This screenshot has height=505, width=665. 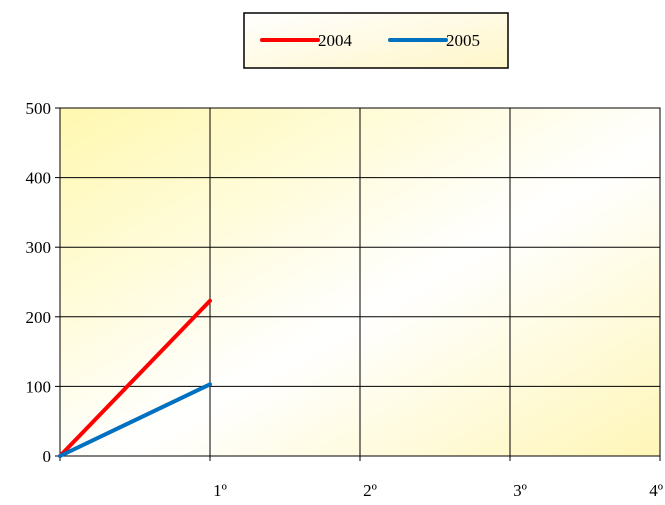 I want to click on series-lines, so click(x=135, y=378).